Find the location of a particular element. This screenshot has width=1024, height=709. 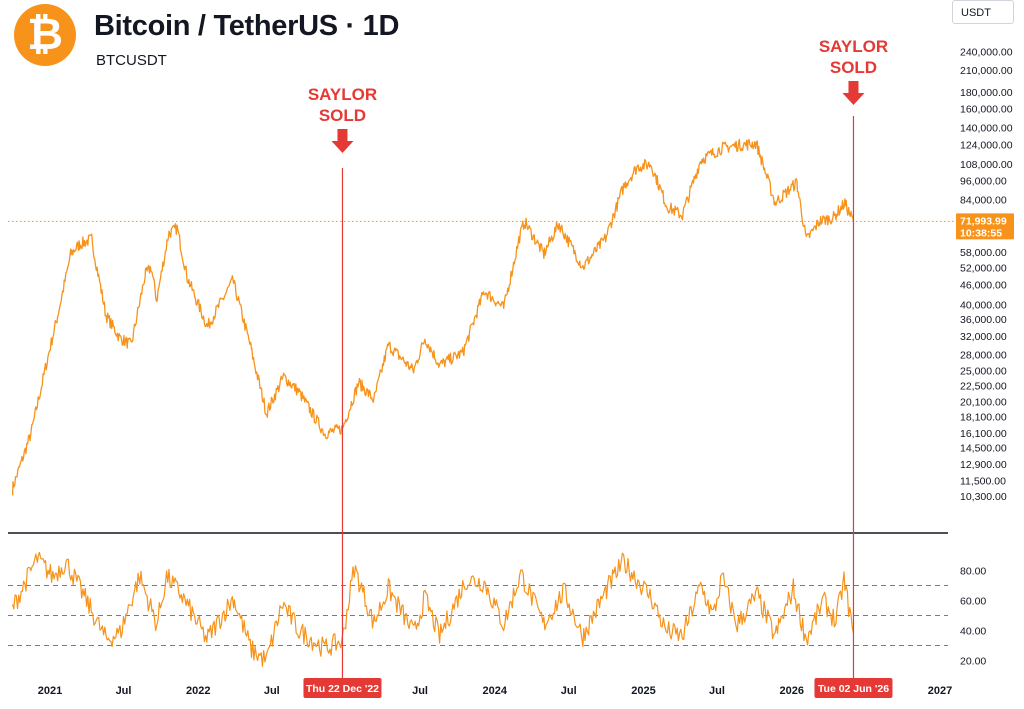

chart-title: Bitcoin / TetherUS · 1D is located at coordinates (247, 26).